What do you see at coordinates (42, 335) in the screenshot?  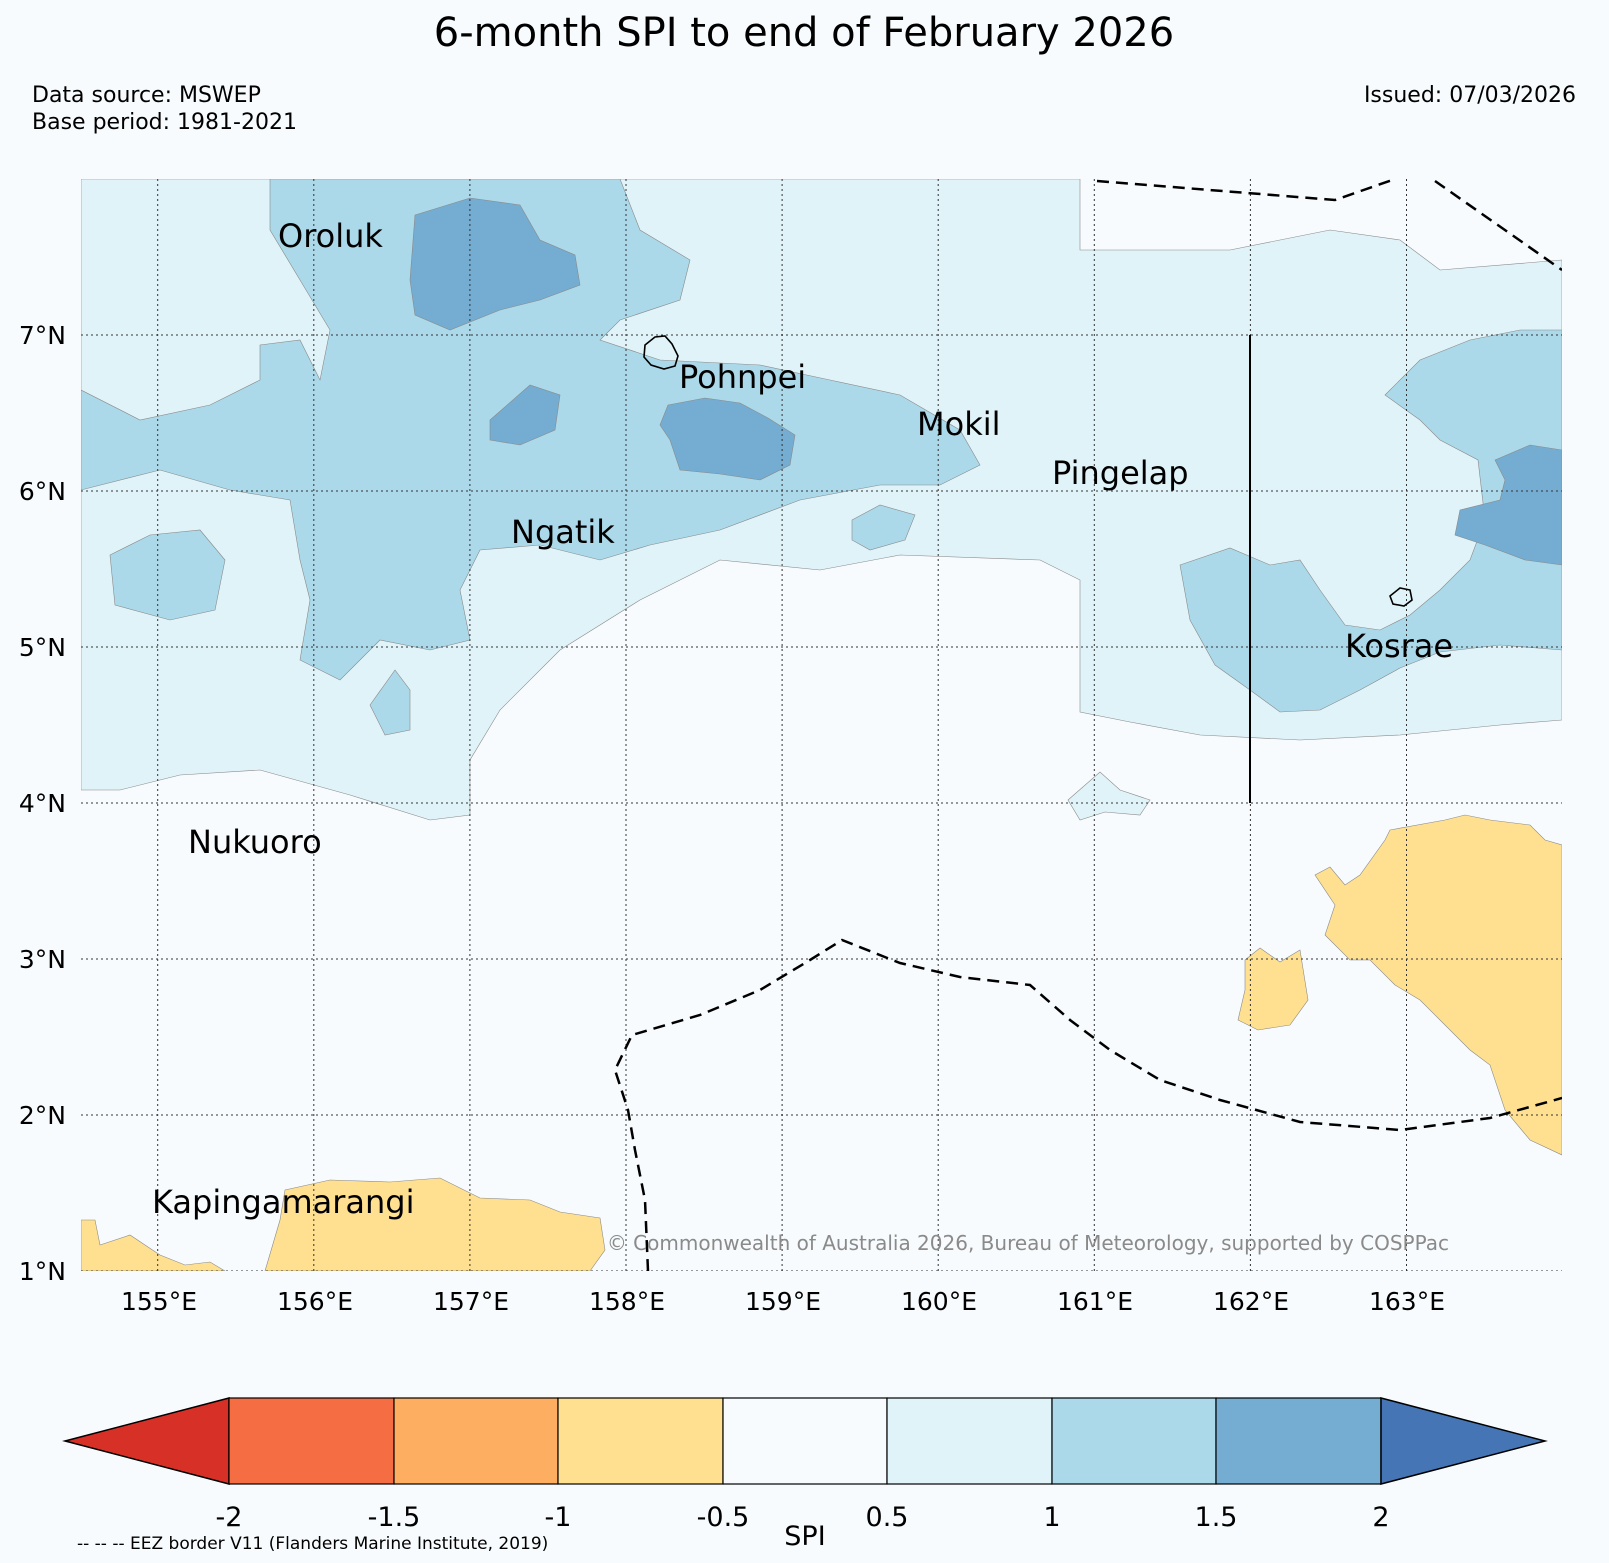 I see `lat-label-7n: 7°N` at bounding box center [42, 335].